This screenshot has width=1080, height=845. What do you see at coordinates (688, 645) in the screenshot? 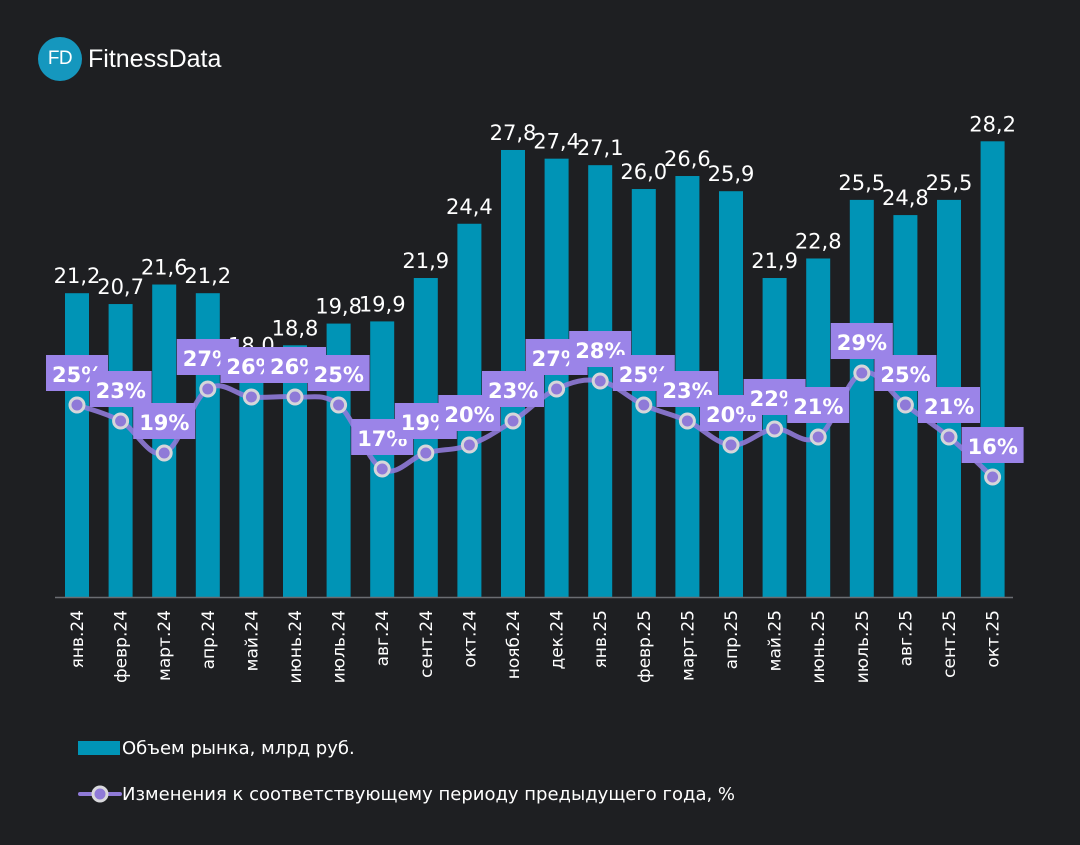
I see `x-tick-label: март.25` at bounding box center [688, 645].